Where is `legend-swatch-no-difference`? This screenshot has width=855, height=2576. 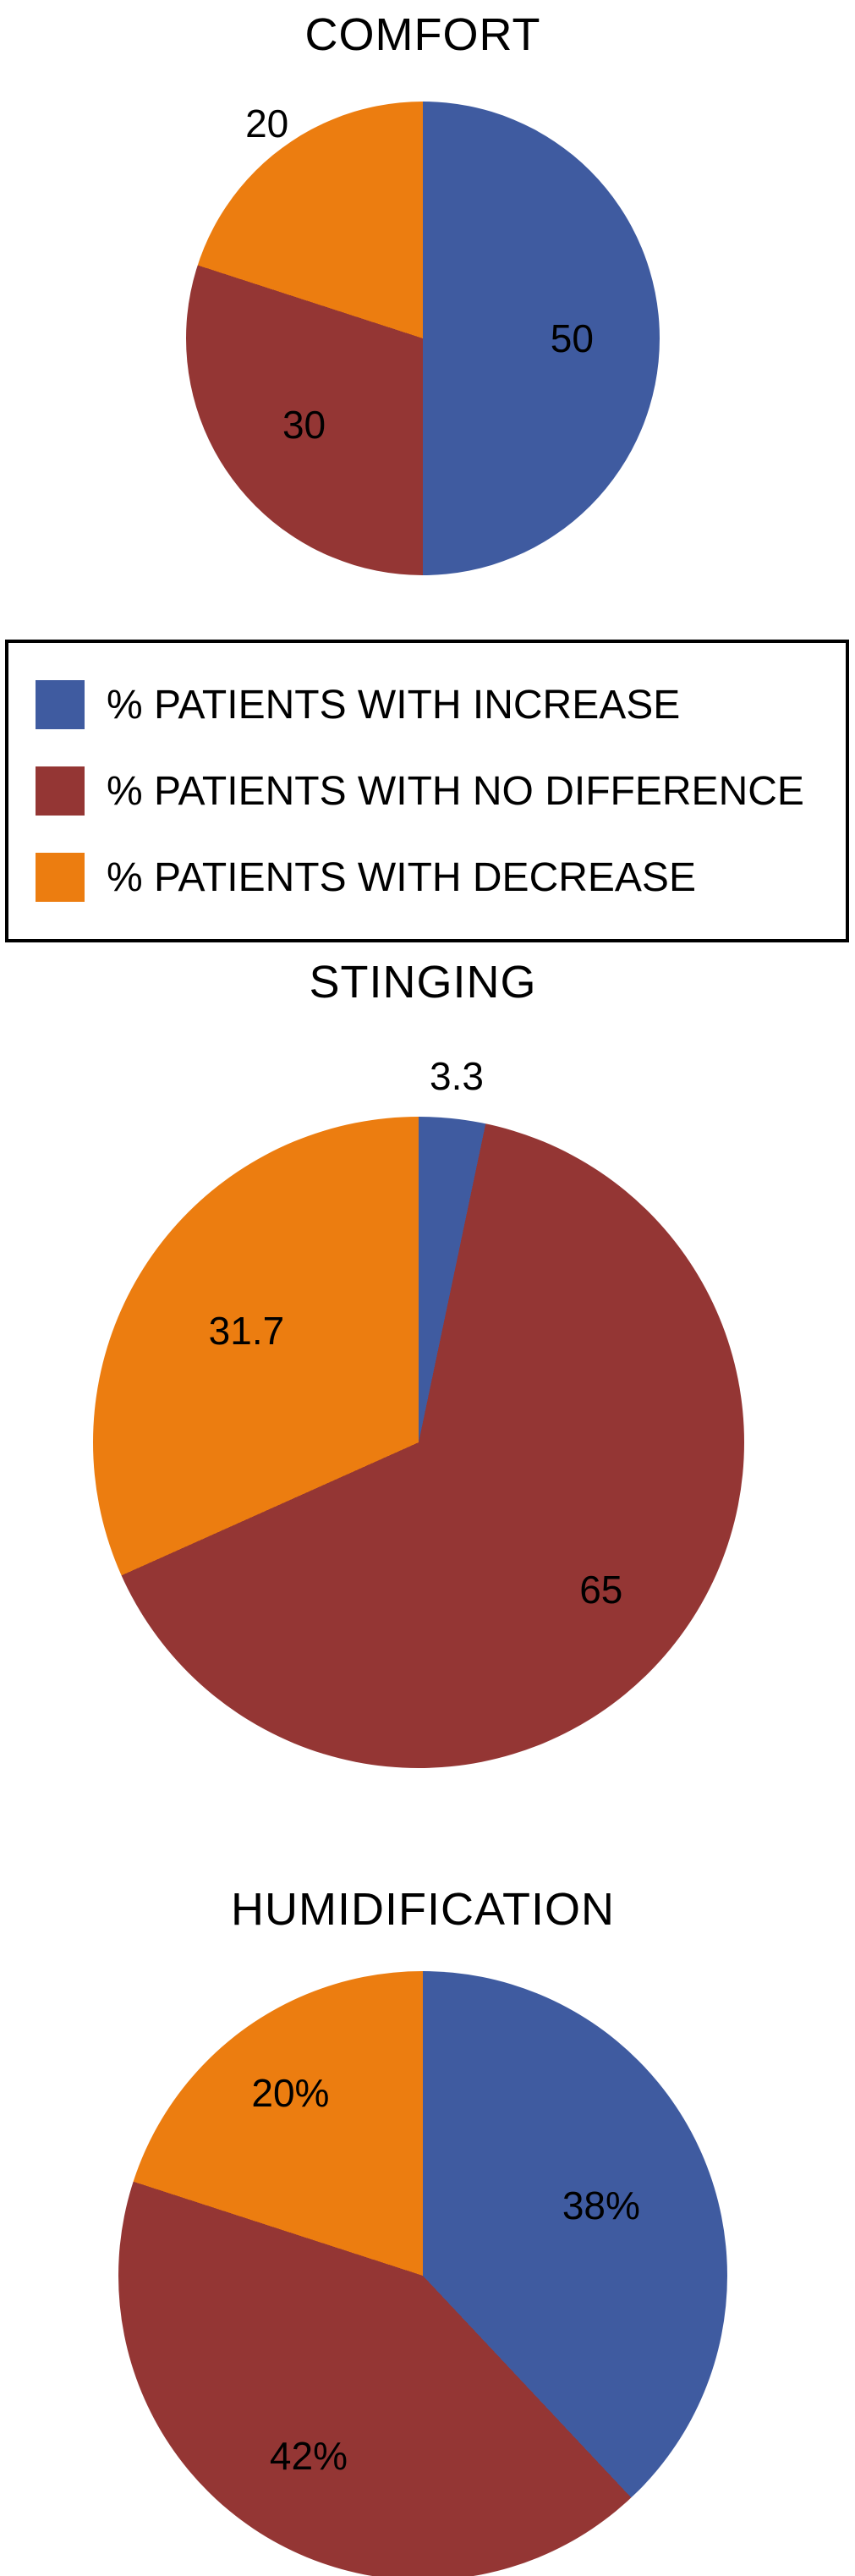
legend-swatch-no-difference is located at coordinates (60, 791).